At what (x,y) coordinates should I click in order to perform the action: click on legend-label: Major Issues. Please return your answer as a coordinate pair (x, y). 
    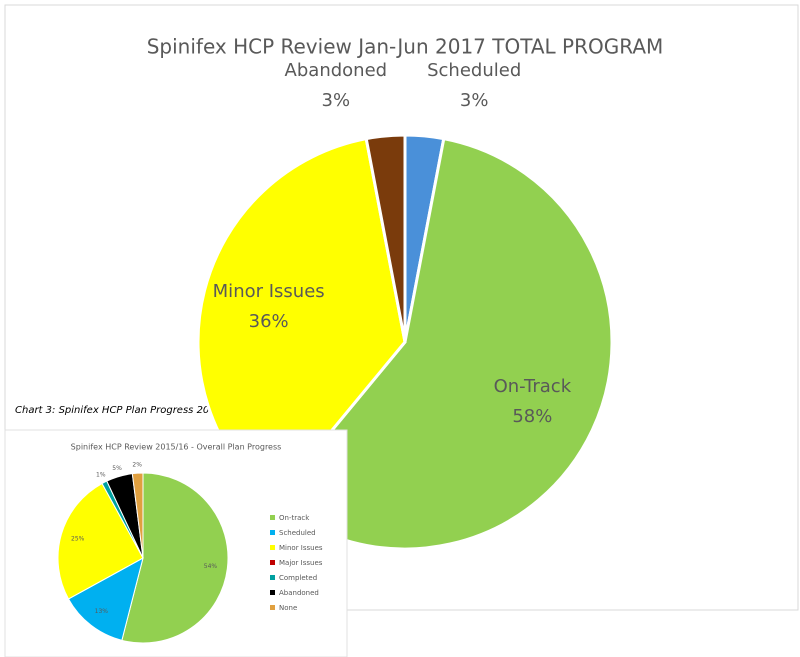
    Looking at the image, I should click on (301, 563).